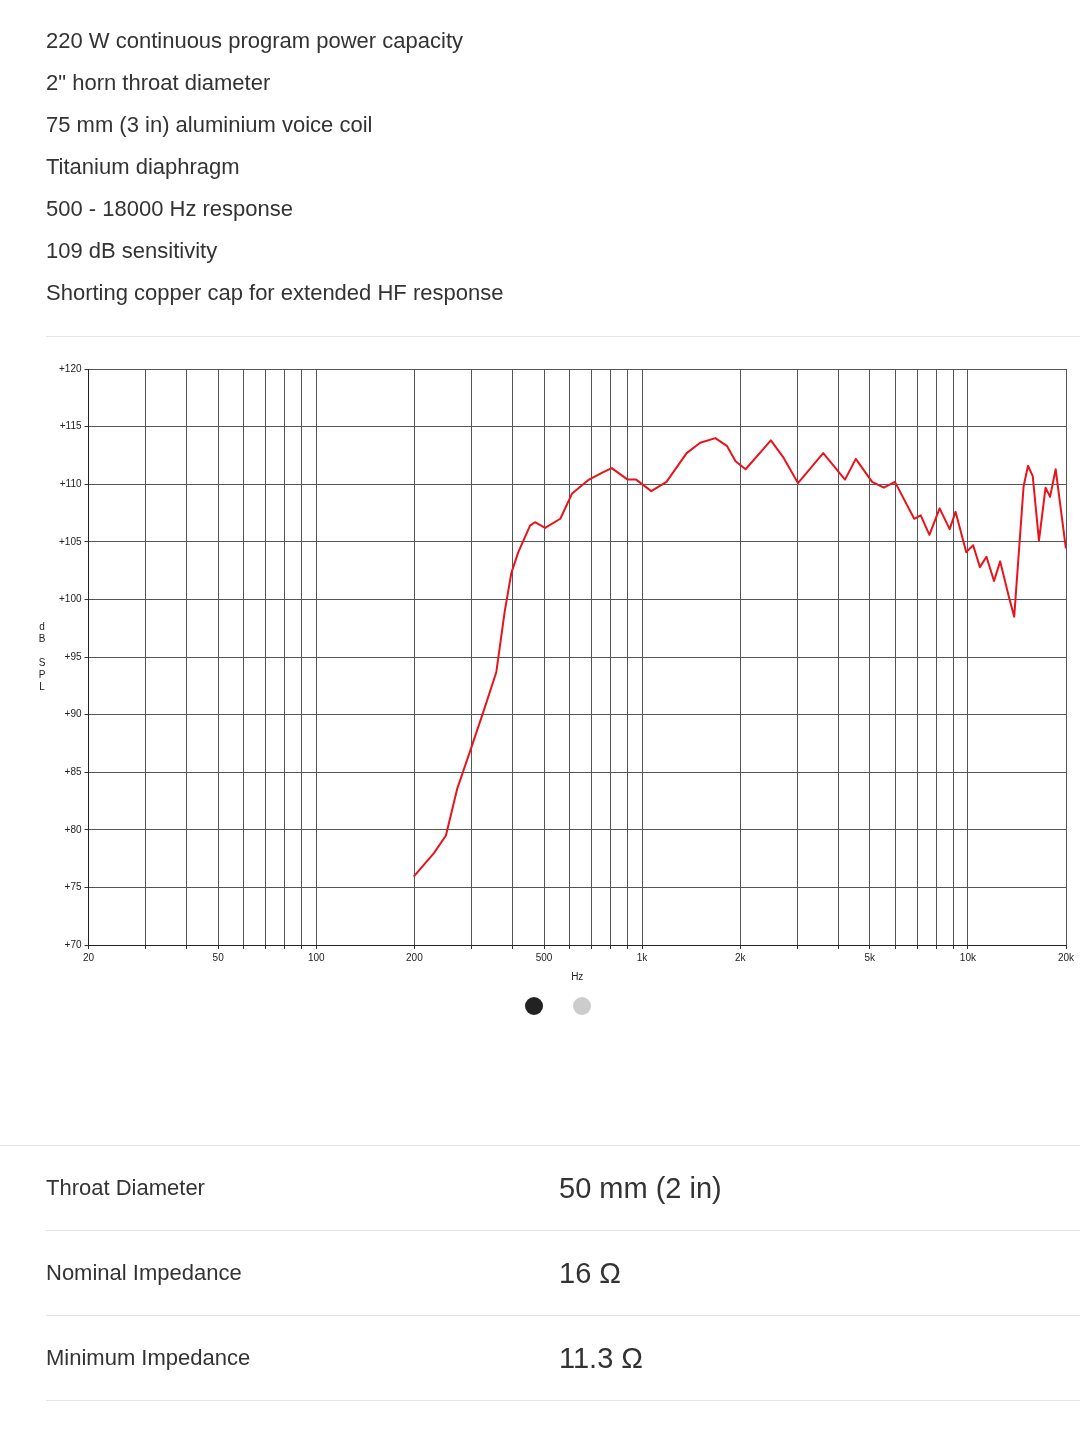  What do you see at coordinates (640, 1188) in the screenshot?
I see `text: 50 mm (2 in)` at bounding box center [640, 1188].